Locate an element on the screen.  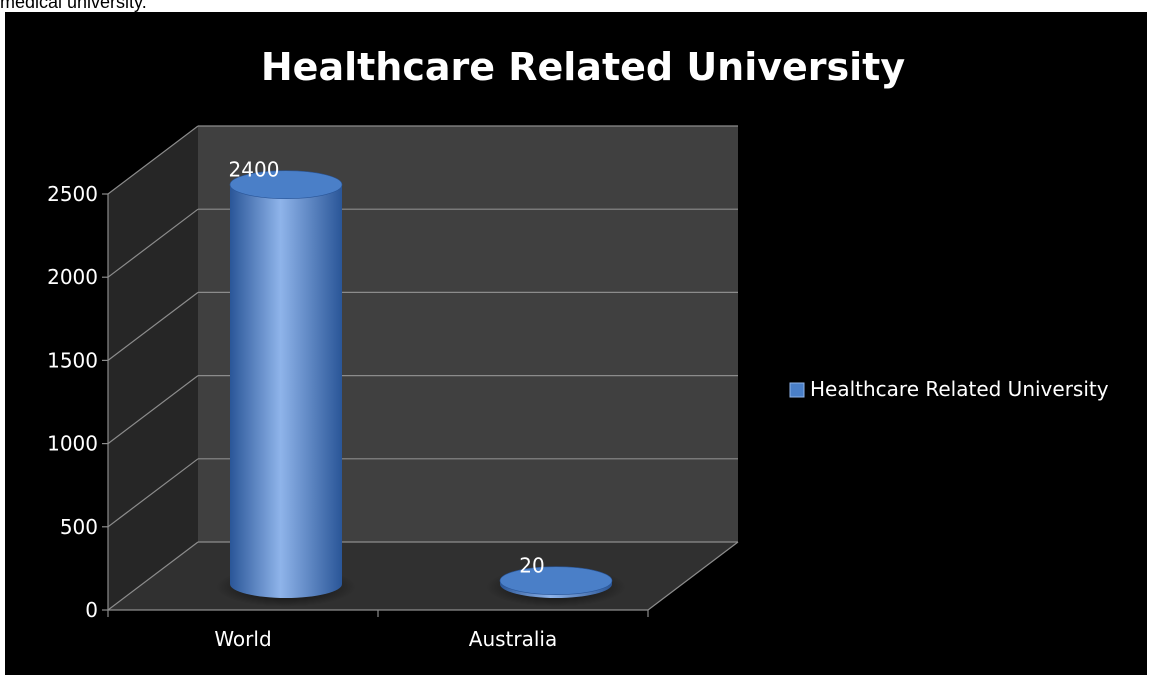
bar-world is located at coordinates (286, 388).